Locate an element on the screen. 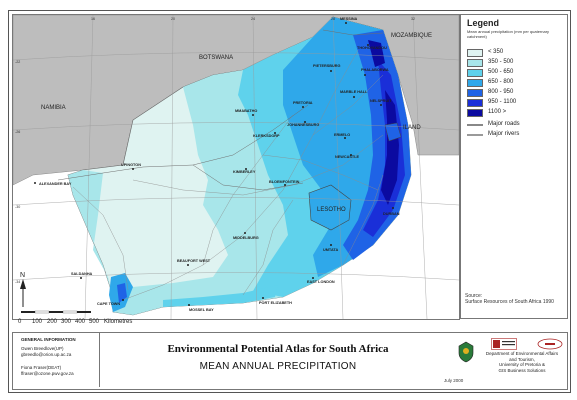 The width and height of the screenshot is (577, 400). zone-1100-north is located at coordinates (376, 53).